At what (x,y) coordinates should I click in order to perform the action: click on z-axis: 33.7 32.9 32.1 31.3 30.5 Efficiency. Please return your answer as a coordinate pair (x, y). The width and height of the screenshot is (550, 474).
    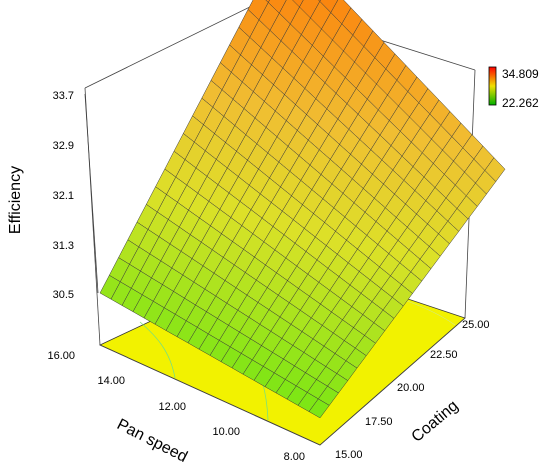
    Looking at the image, I should click on (53, 195).